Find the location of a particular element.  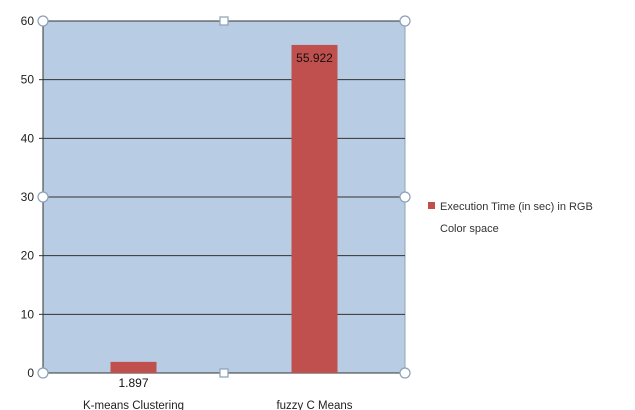

data-label-1: 1.897 is located at coordinates (133, 383).